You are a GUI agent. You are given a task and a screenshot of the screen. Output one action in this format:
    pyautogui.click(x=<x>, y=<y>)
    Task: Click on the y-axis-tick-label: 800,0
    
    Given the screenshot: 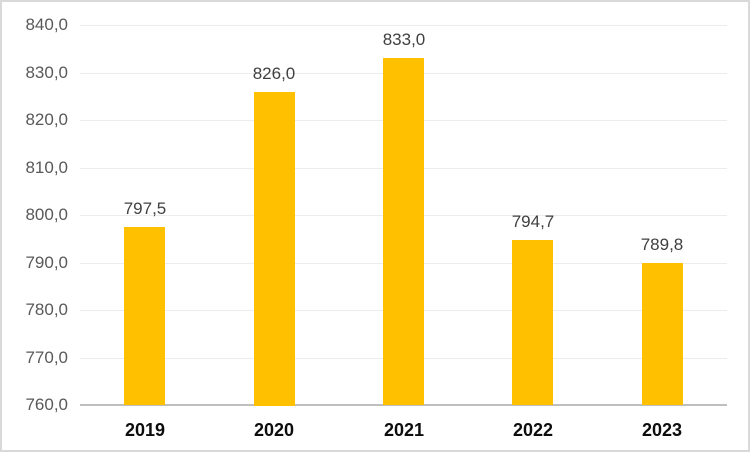 What is the action you would take?
    pyautogui.click(x=46, y=214)
    